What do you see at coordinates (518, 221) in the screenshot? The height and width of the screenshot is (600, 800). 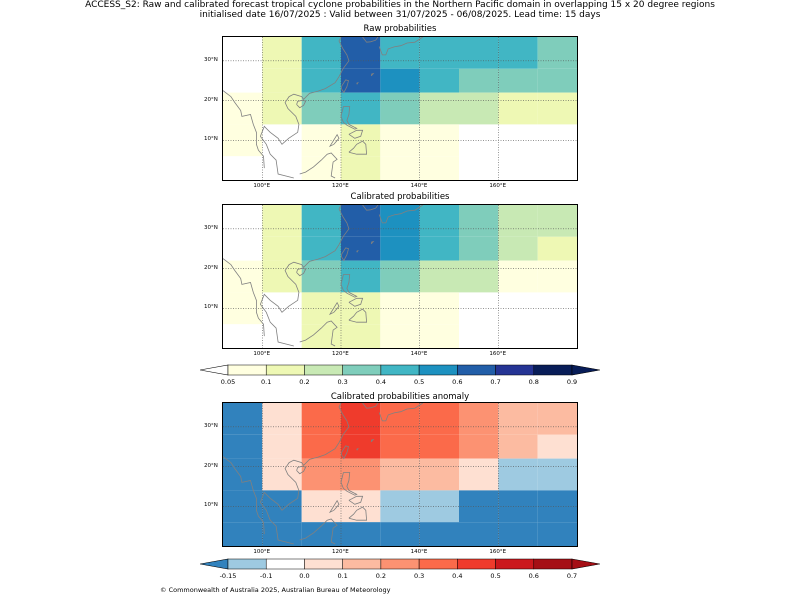 I see `calibrated-cell-r0-c7` at bounding box center [518, 221].